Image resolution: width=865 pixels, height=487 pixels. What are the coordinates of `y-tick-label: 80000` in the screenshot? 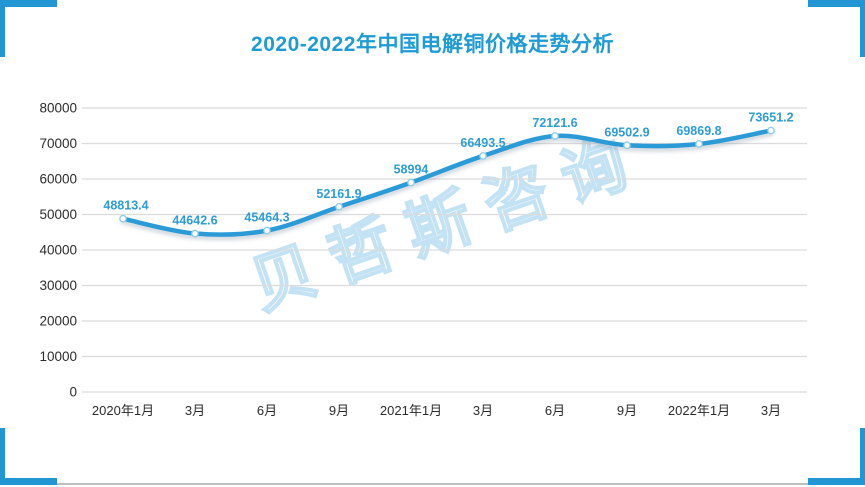 It's located at (58, 108).